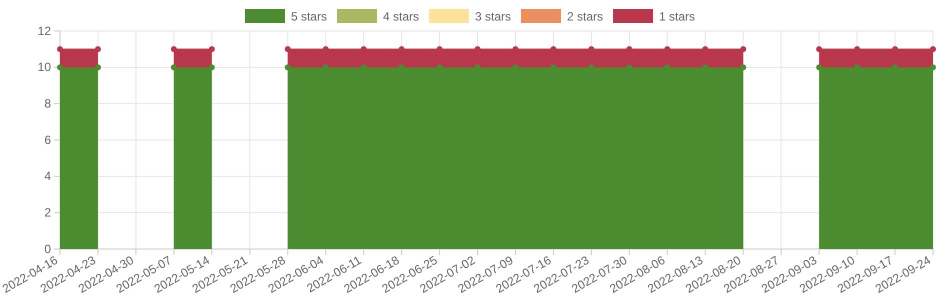  What do you see at coordinates (45, 67) in the screenshot?
I see `y-tick-label: 10` at bounding box center [45, 67].